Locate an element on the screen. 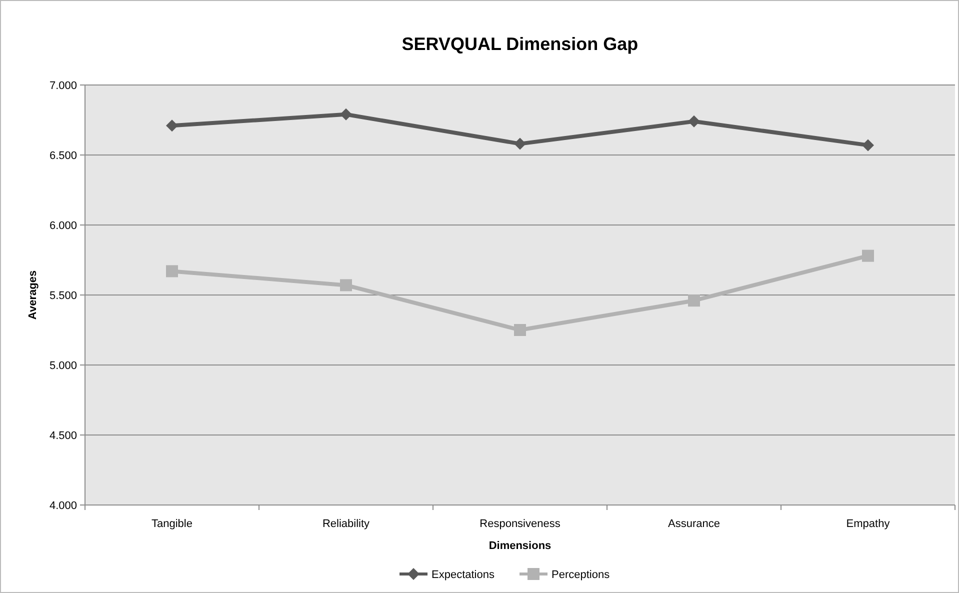  x-tick-label: Tangible is located at coordinates (172, 524).